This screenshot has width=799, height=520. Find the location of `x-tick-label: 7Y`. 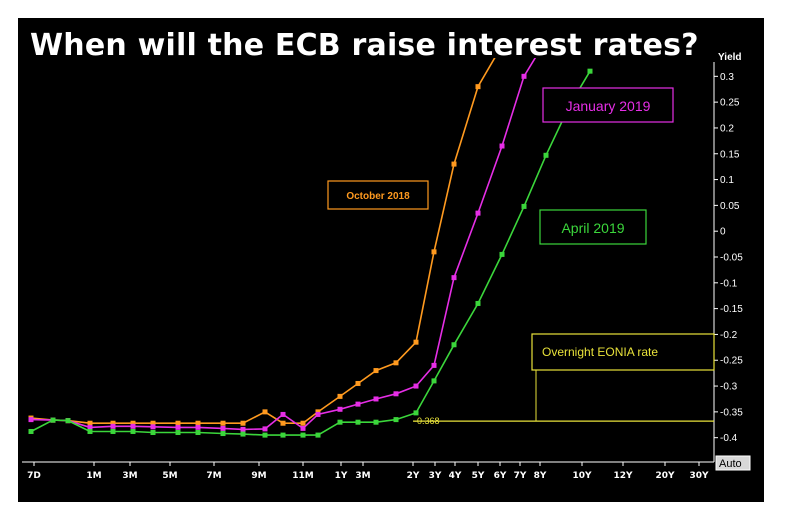

x-tick-label: 7Y is located at coordinates (520, 476).